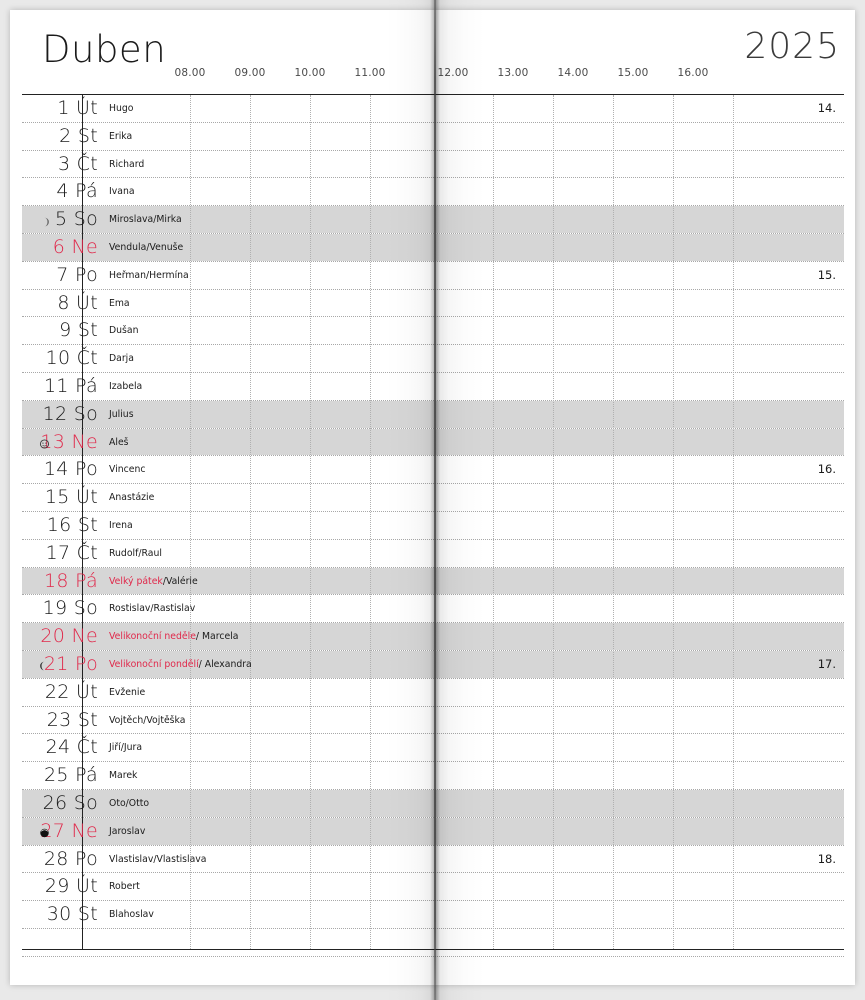  Describe the element at coordinates (71, 886) in the screenshot. I see `day-number: 29 Út` at that location.